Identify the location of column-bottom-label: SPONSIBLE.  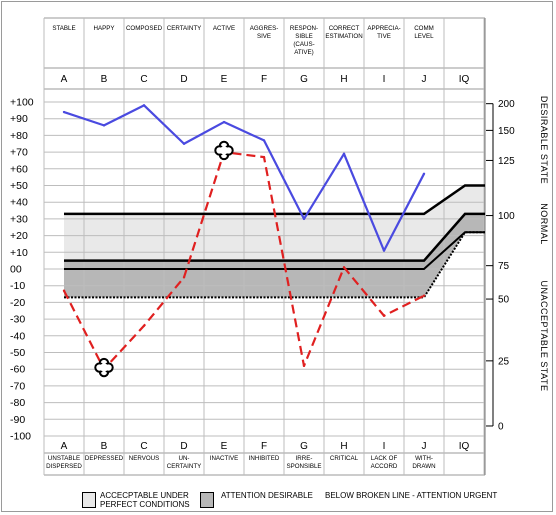
(303, 466).